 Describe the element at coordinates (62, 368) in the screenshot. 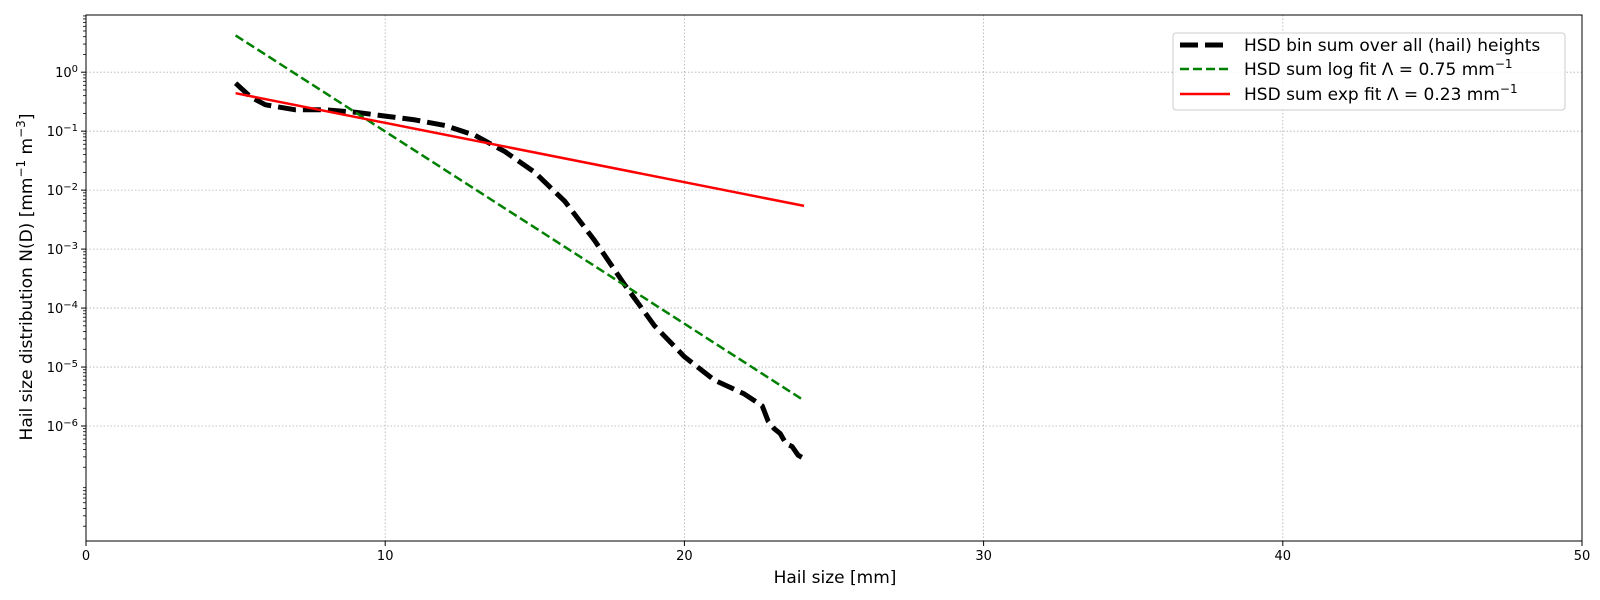

I see `y-tick-label: 10⁻⁵` at that location.